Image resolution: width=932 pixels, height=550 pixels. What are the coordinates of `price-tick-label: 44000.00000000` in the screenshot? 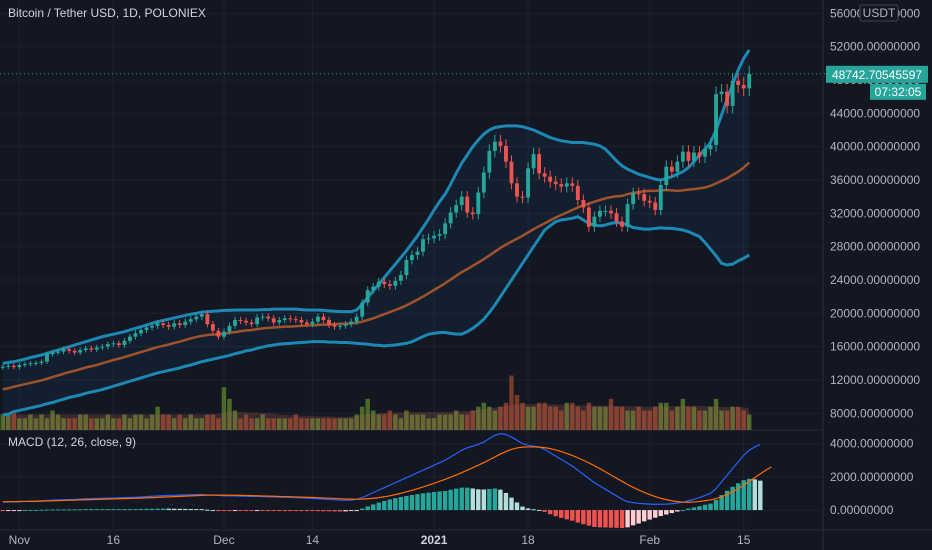 It's located at (875, 113).